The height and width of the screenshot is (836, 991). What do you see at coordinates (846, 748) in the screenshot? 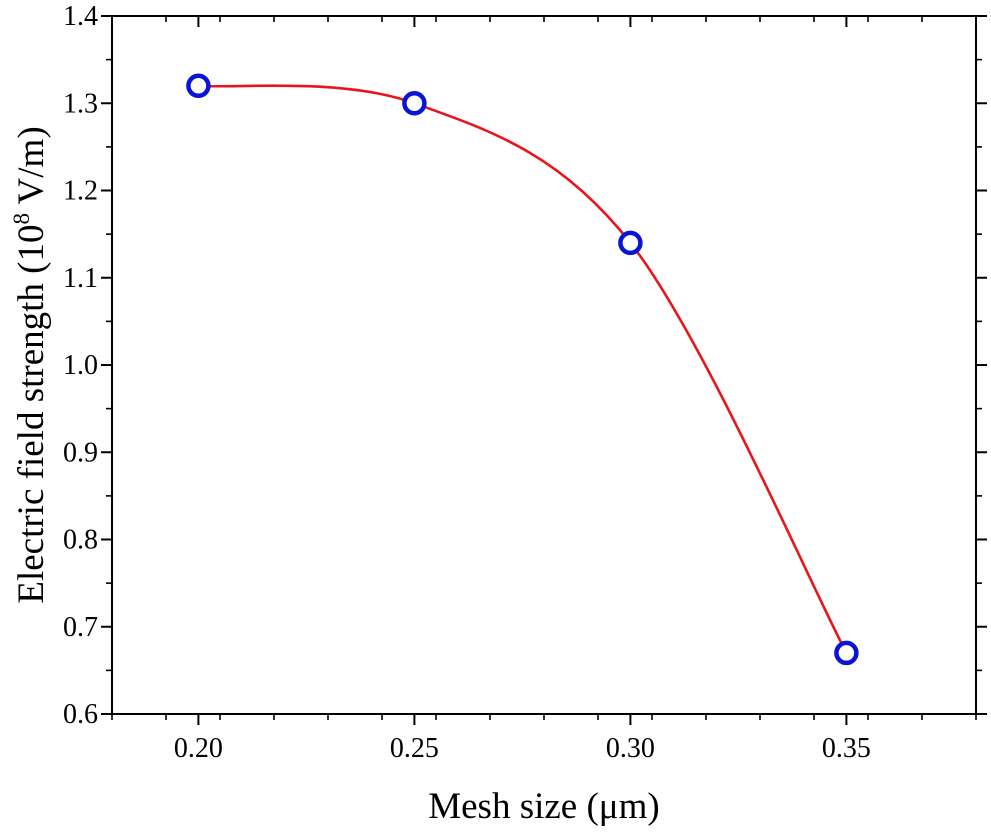
I see `x-tick-label: 0.35` at bounding box center [846, 748].